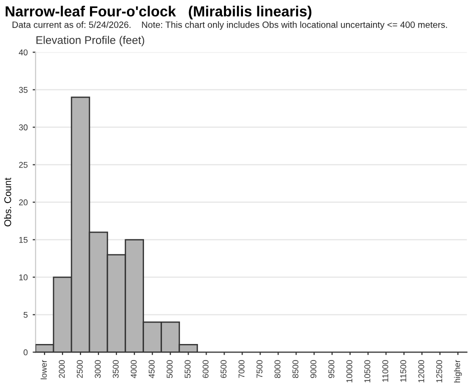 The image size is (474, 387). What do you see at coordinates (23, 165) in the screenshot?
I see `y-tick-label: 25` at bounding box center [23, 165].